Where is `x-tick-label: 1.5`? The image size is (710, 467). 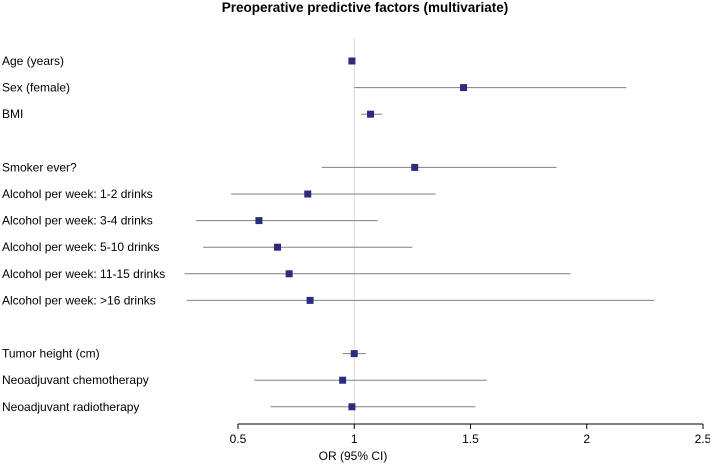 x-tick-label: 1.5 is located at coordinates (470, 439).